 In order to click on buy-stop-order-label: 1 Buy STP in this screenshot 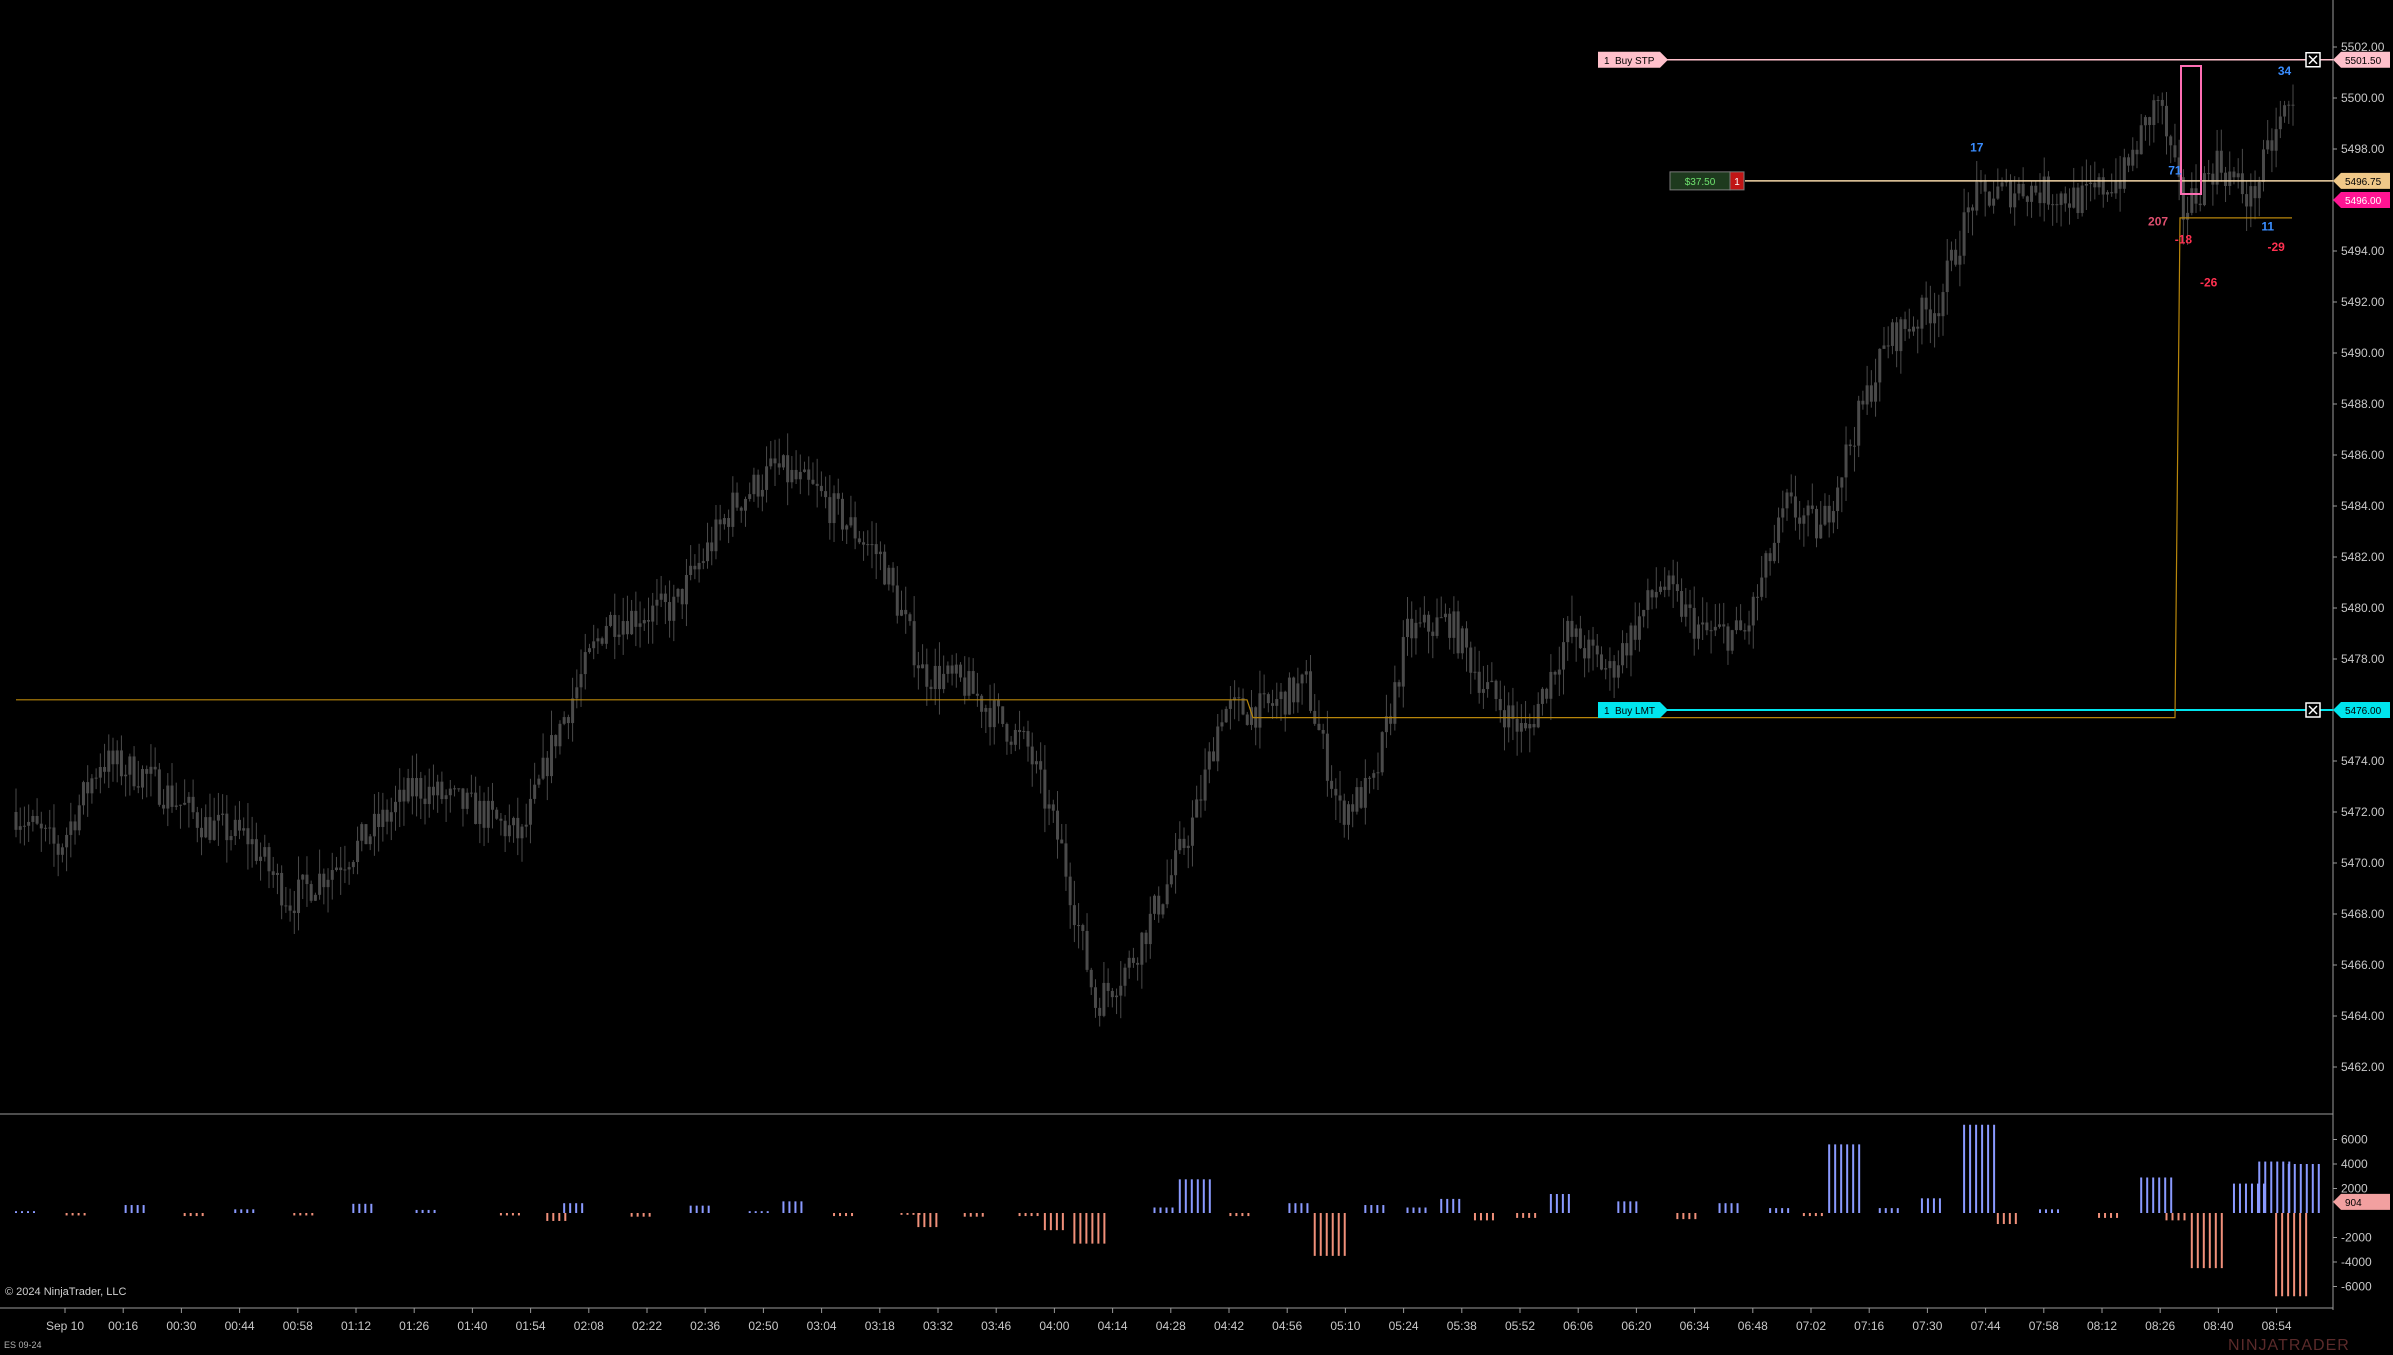, I will do `click(1633, 59)`.